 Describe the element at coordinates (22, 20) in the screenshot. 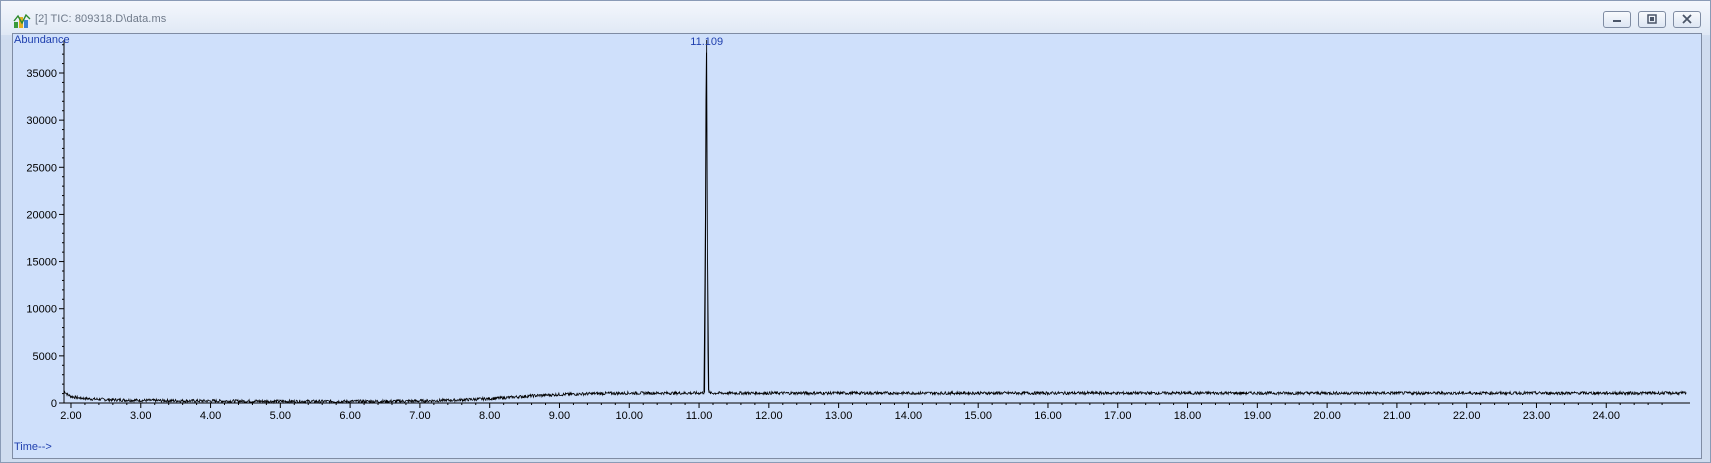

I see `chromatogram-app-icon` at that location.